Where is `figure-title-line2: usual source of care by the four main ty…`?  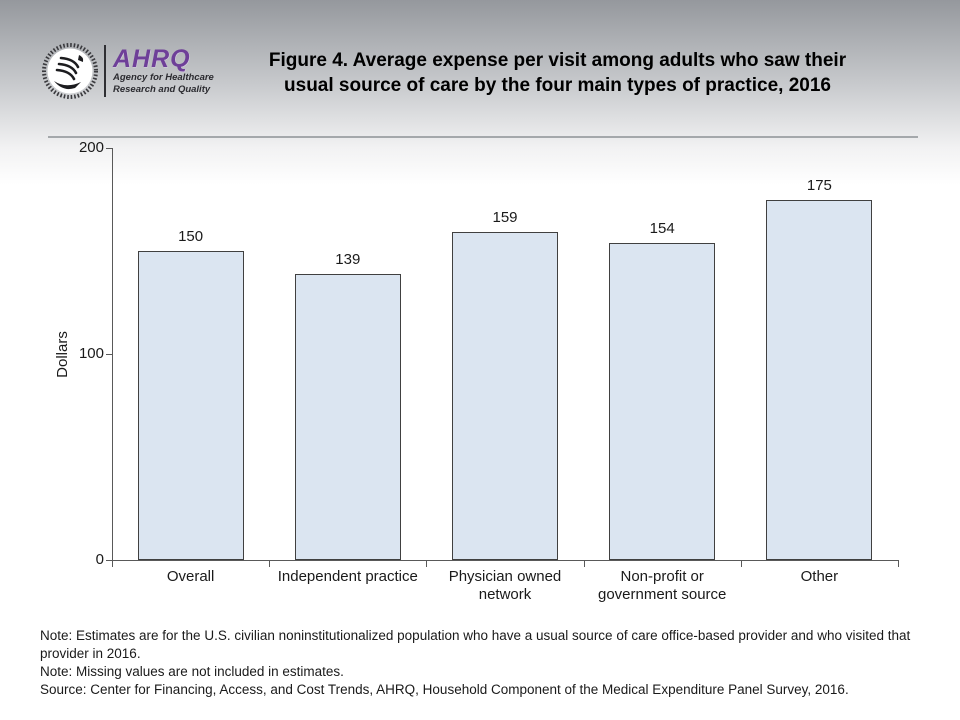 figure-title-line2: usual source of care by the four main ty… is located at coordinates (557, 85).